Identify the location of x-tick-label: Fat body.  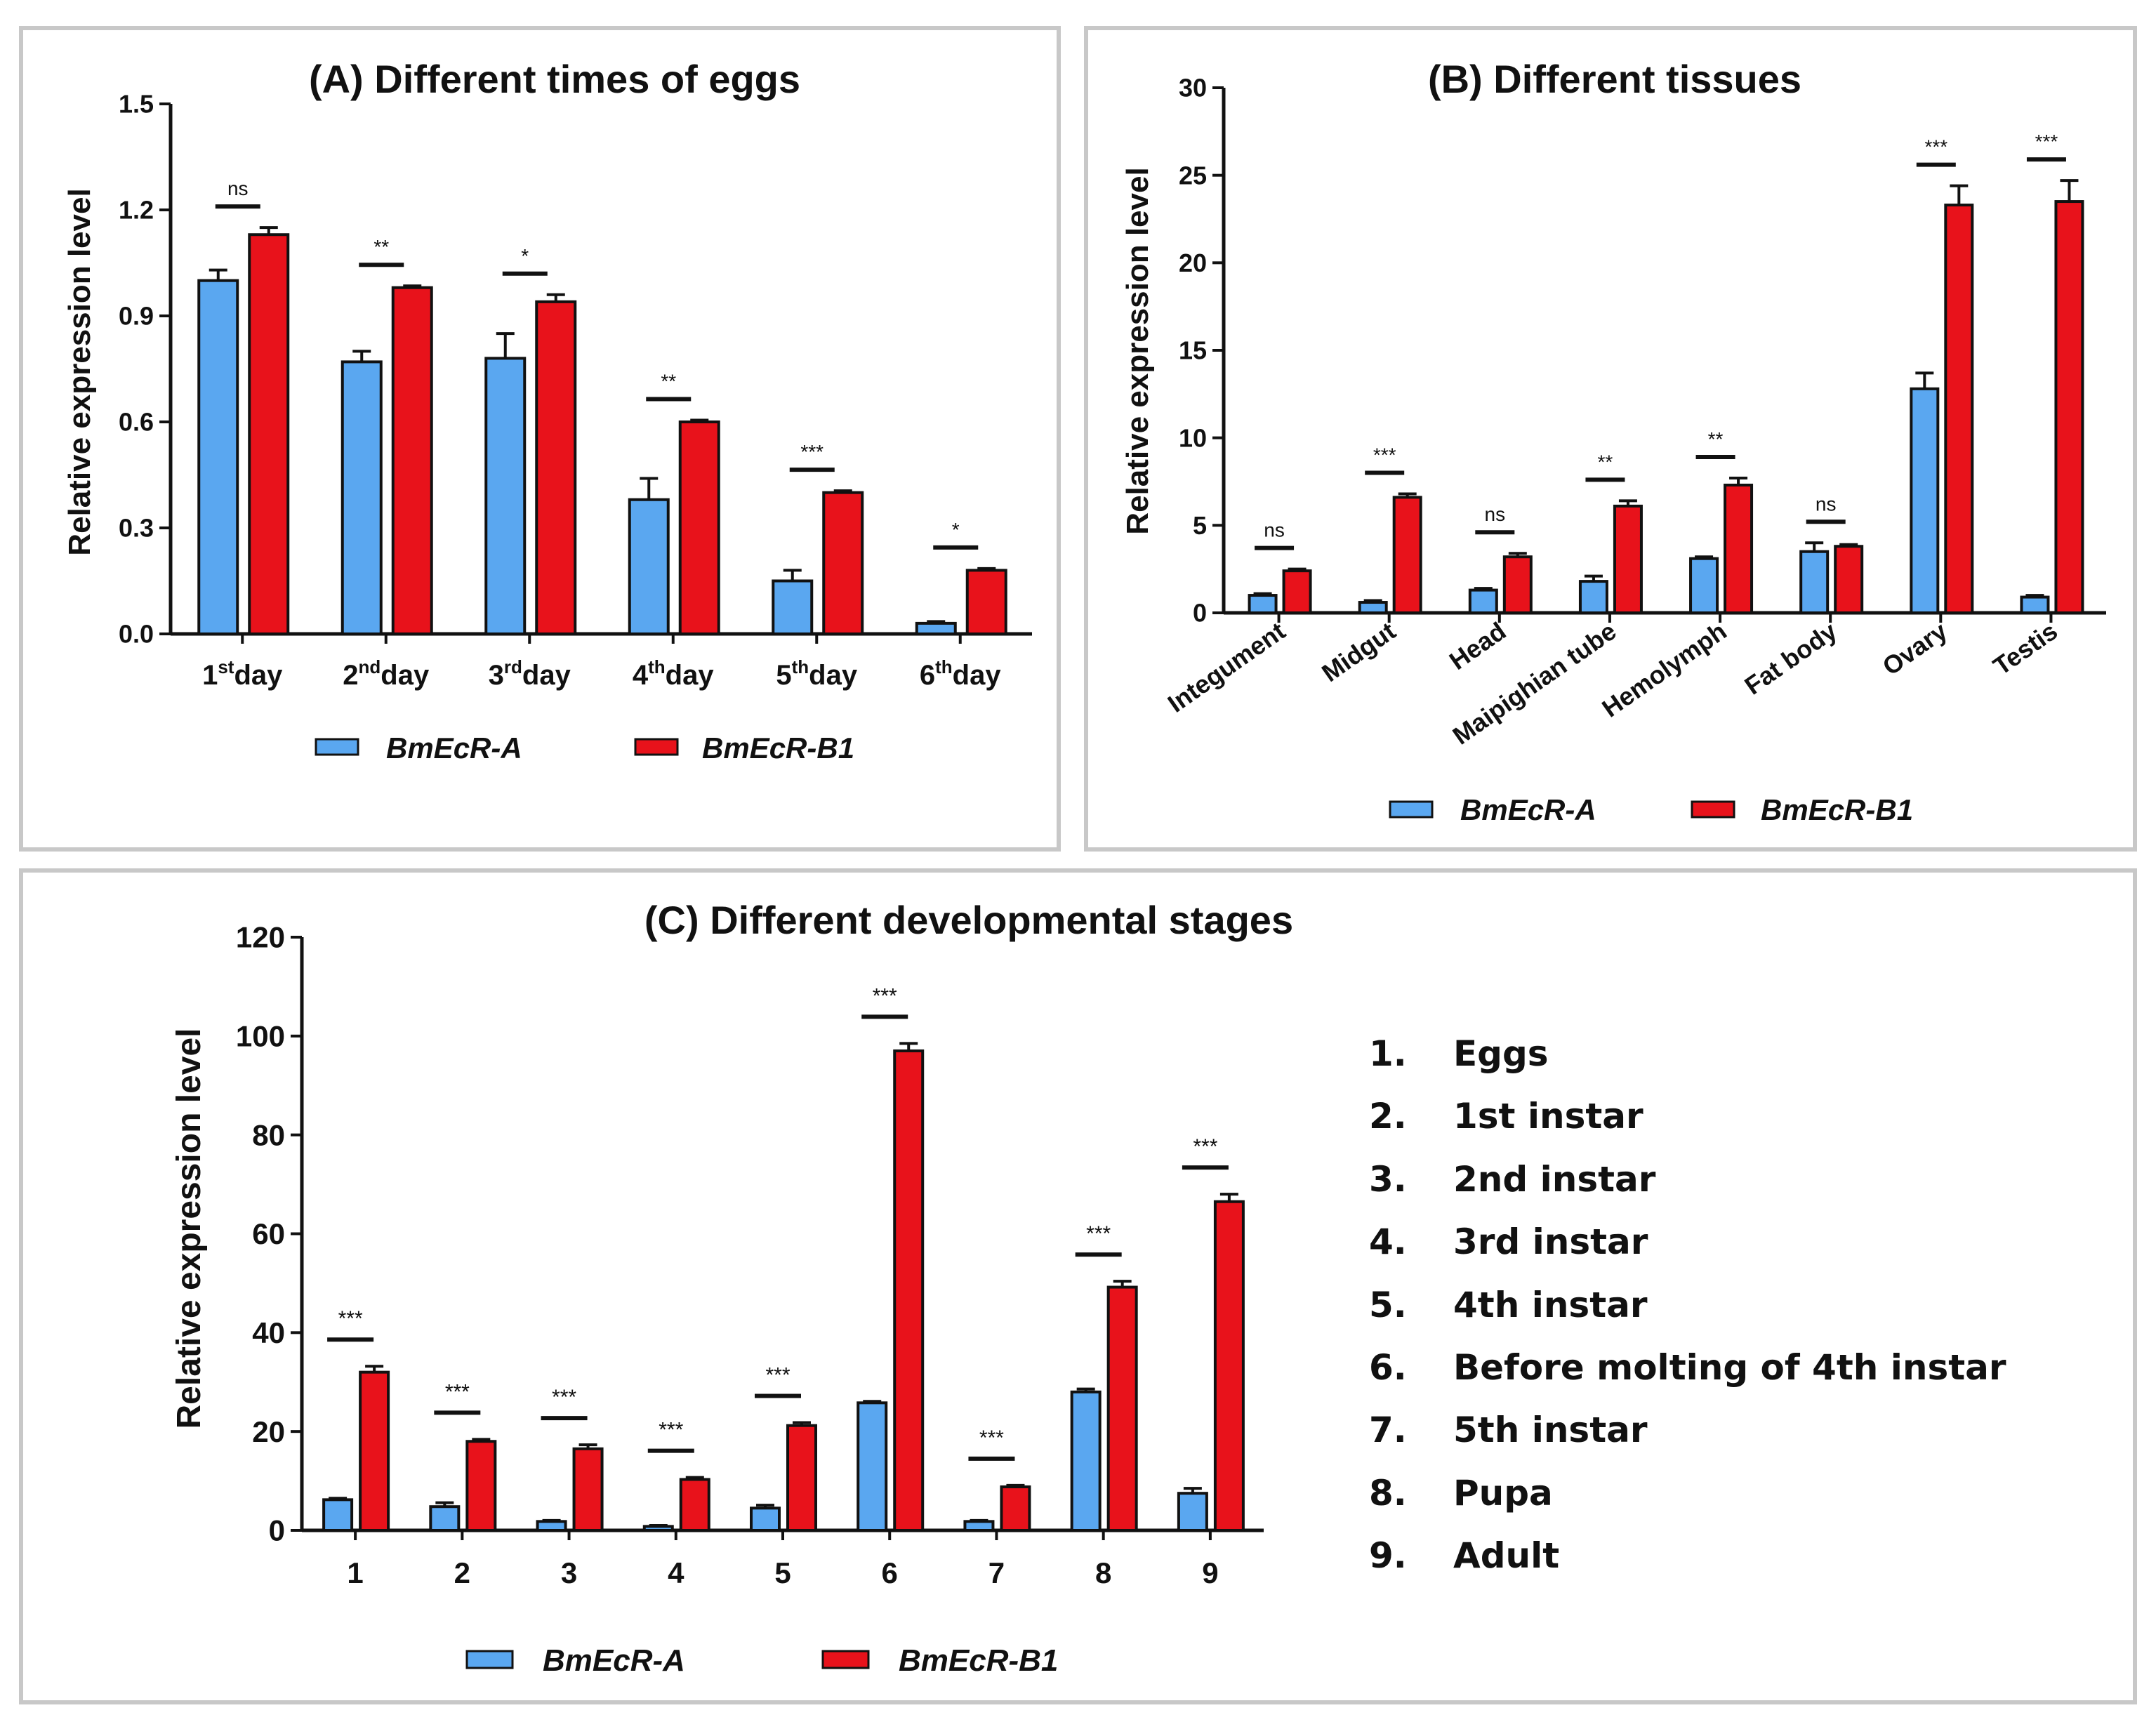
(1790, 658).